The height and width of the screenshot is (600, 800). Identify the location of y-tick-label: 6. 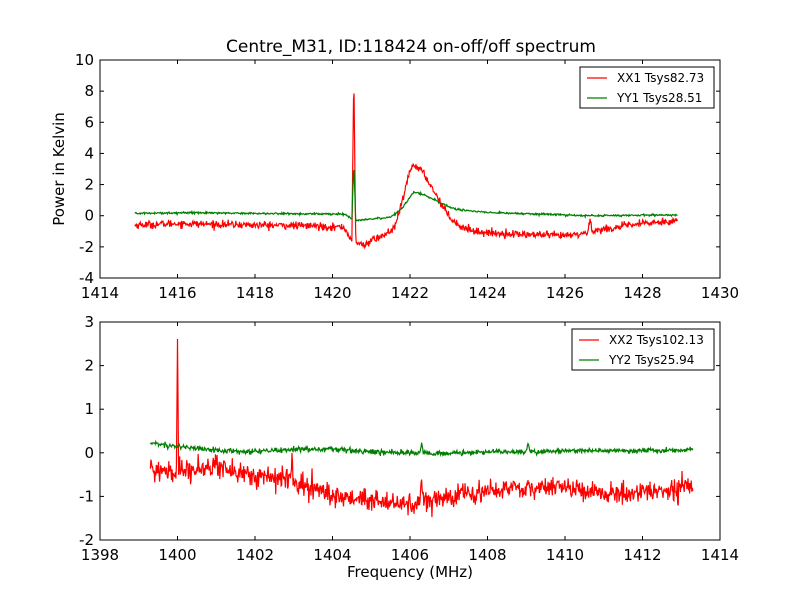
(89, 122).